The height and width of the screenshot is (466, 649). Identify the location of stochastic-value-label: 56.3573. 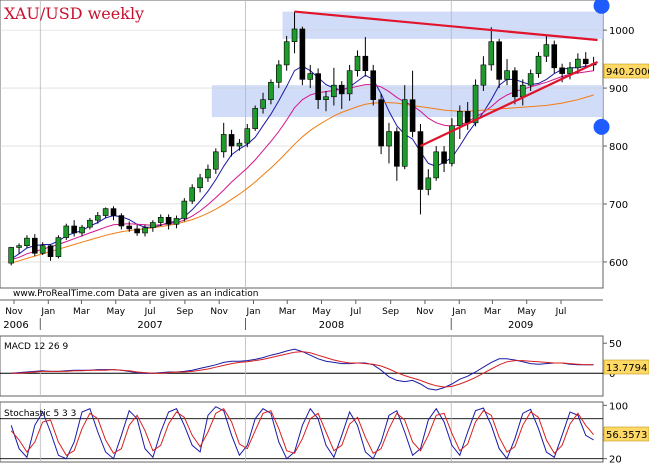
(626, 435).